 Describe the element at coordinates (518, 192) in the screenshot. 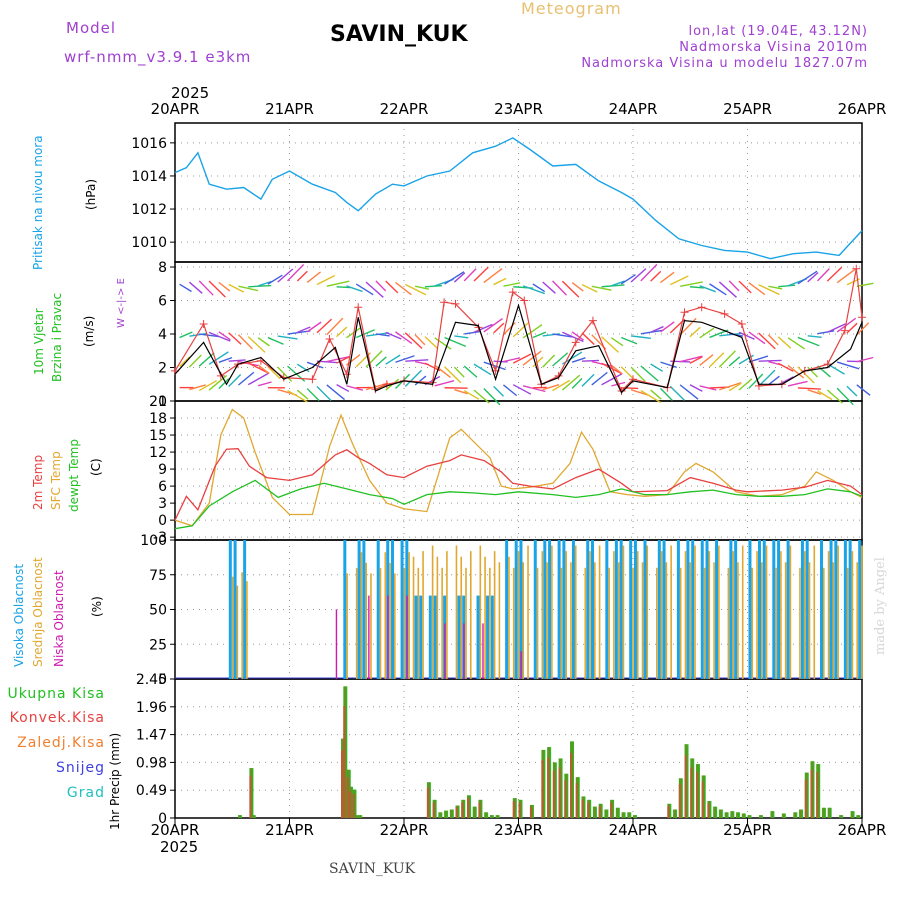

I see `panel-frame` at that location.